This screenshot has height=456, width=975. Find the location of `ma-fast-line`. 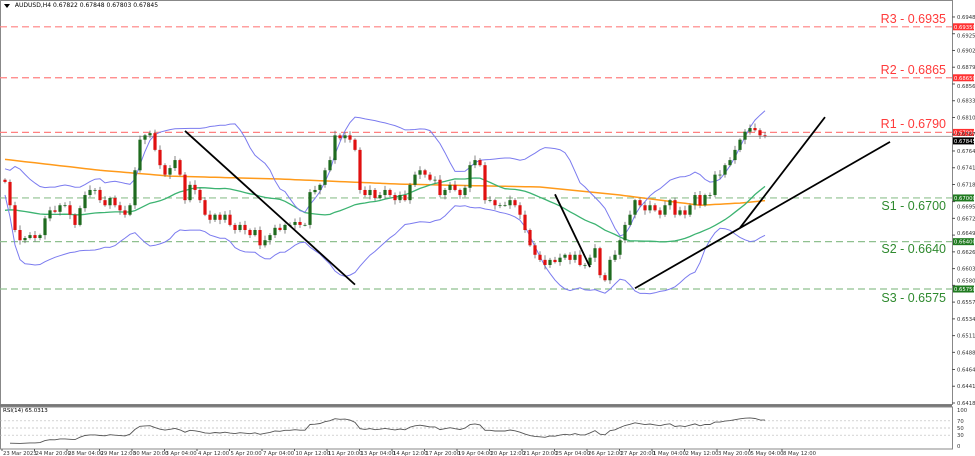

ma-fast-line is located at coordinates (385, 210).